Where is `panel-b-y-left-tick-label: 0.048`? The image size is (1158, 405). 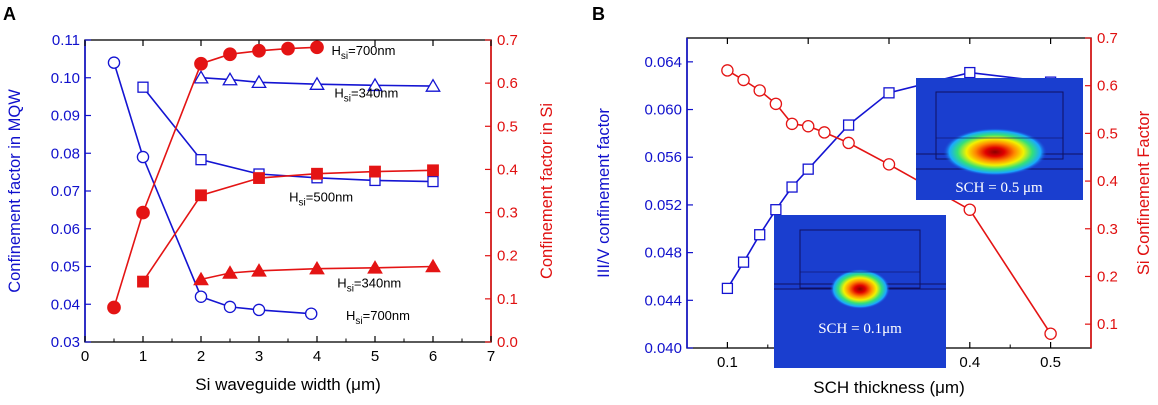 panel-b-y-left-tick-label: 0.048 is located at coordinates (663, 253).